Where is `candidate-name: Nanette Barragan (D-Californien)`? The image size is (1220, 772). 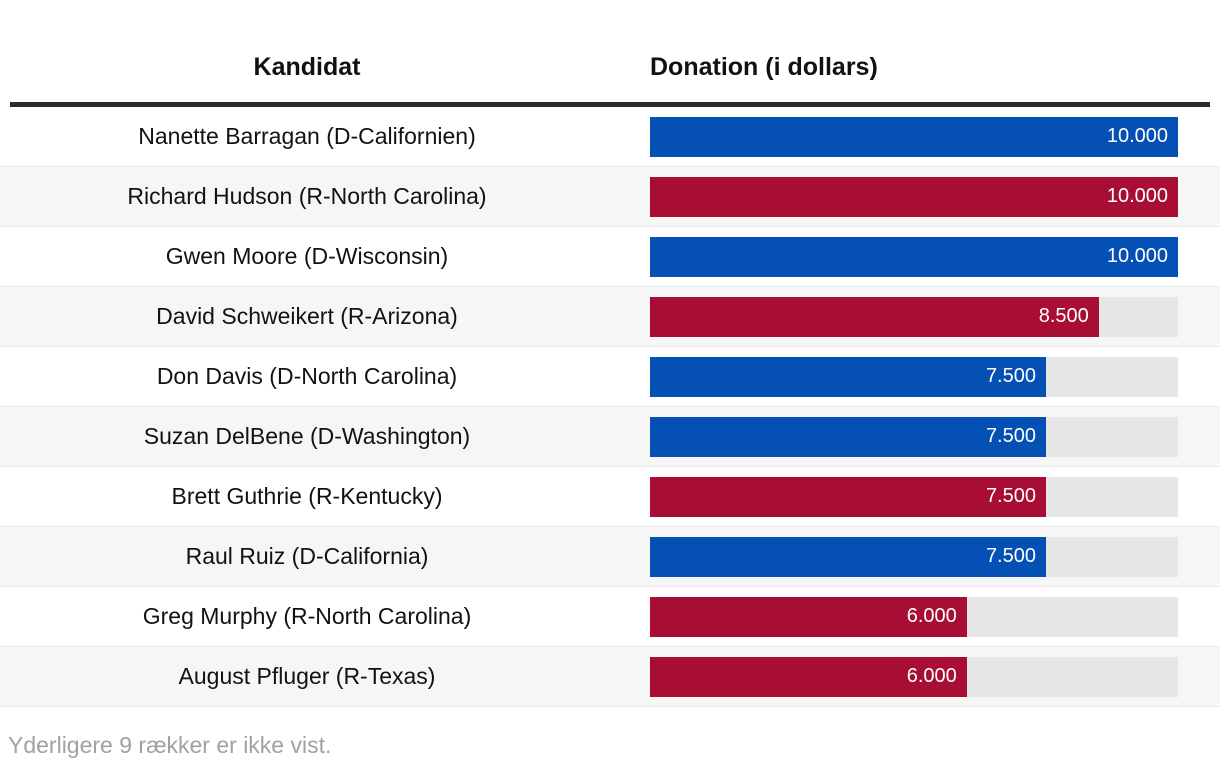 candidate-name: Nanette Barragan (D-Californien) is located at coordinates (307, 136).